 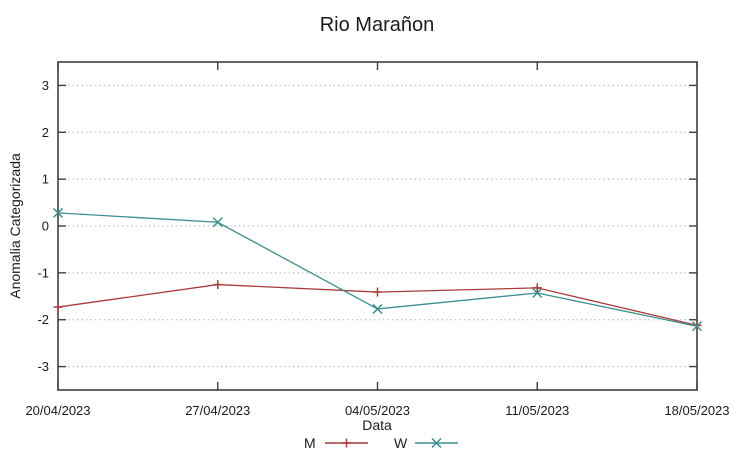 I want to click on legend-label-M: M, so click(x=310, y=443).